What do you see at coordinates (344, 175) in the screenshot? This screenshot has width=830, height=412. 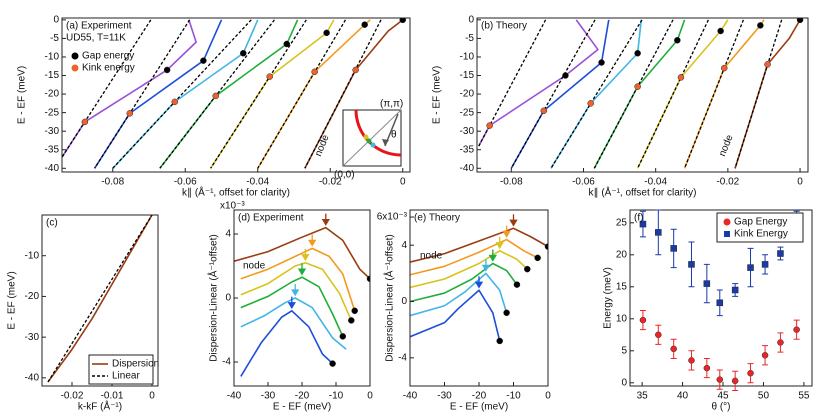 I see `inset-label: (0,0)` at bounding box center [344, 175].